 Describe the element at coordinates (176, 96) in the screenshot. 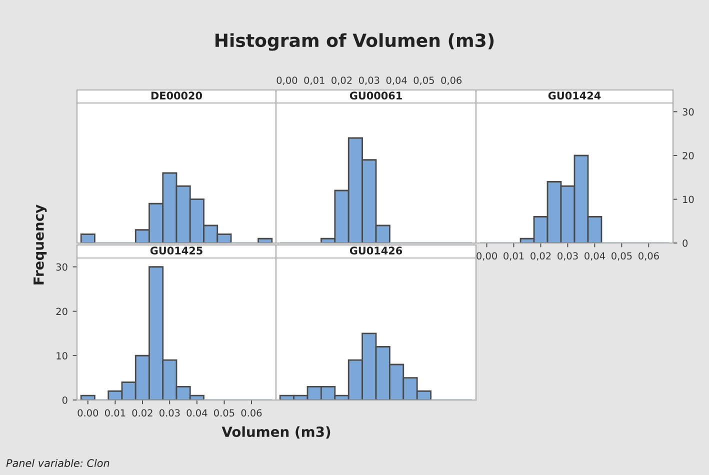

I see `chart-subtitle: DE00020` at that location.